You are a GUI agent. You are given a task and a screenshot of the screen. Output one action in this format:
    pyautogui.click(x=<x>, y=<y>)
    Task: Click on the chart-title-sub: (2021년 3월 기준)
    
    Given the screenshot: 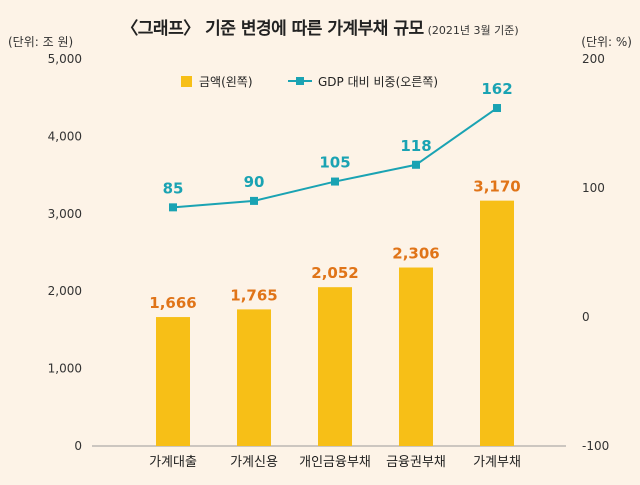 What is the action you would take?
    pyautogui.click(x=473, y=30)
    